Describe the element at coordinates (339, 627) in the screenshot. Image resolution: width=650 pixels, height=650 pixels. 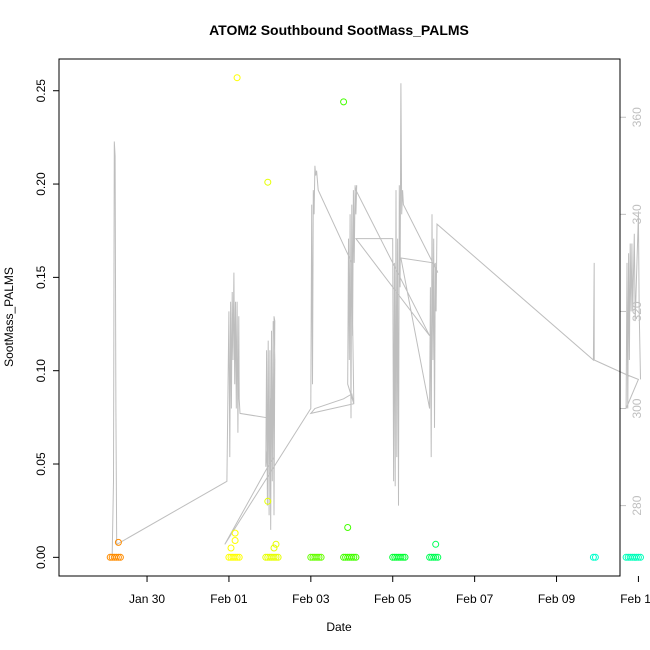
I see `x-axis-label: Date` at that location.